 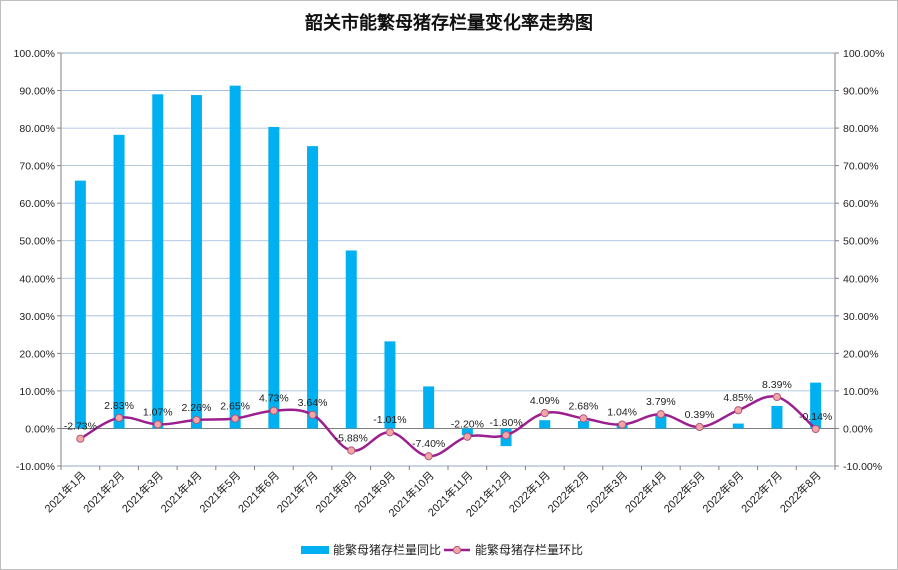 What do you see at coordinates (428, 444) in the screenshot?
I see `data-label: -7.40%` at bounding box center [428, 444].